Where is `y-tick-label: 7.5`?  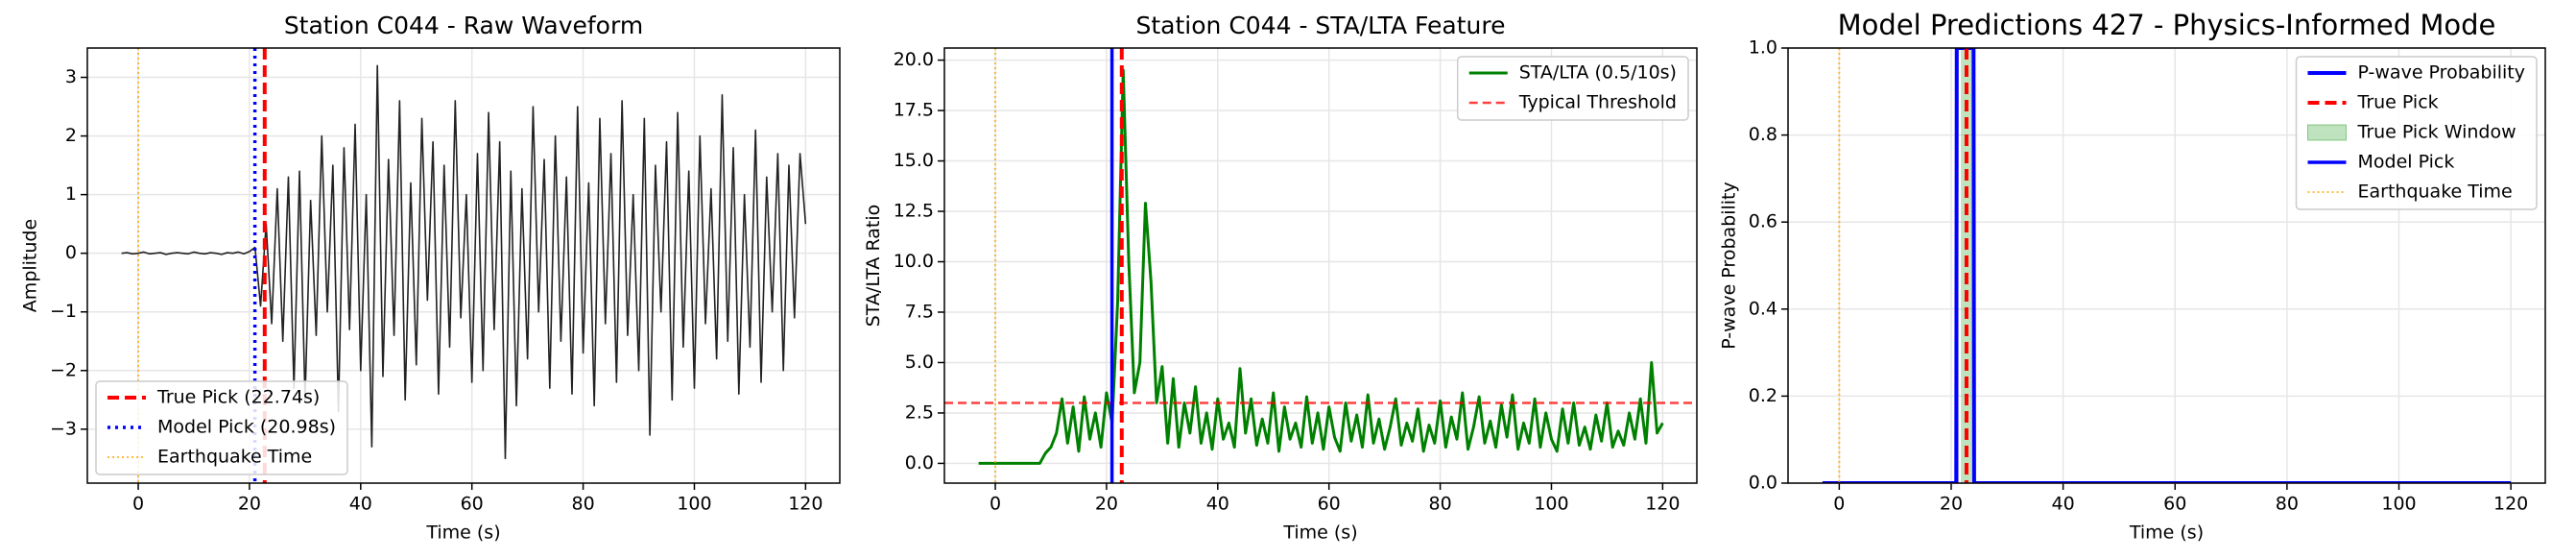 y-tick-label: 7.5 is located at coordinates (919, 311).